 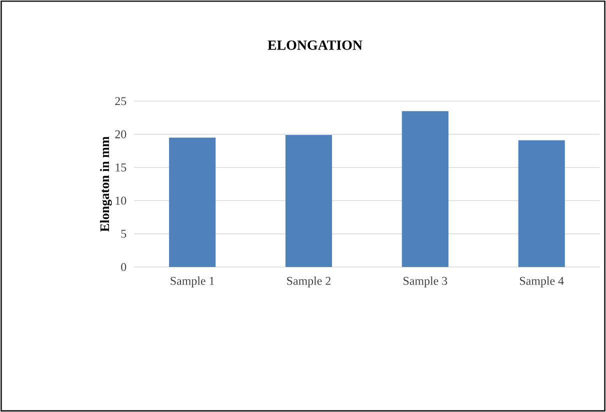 What do you see at coordinates (123, 234) in the screenshot?
I see `y-tick-label: 5` at bounding box center [123, 234].